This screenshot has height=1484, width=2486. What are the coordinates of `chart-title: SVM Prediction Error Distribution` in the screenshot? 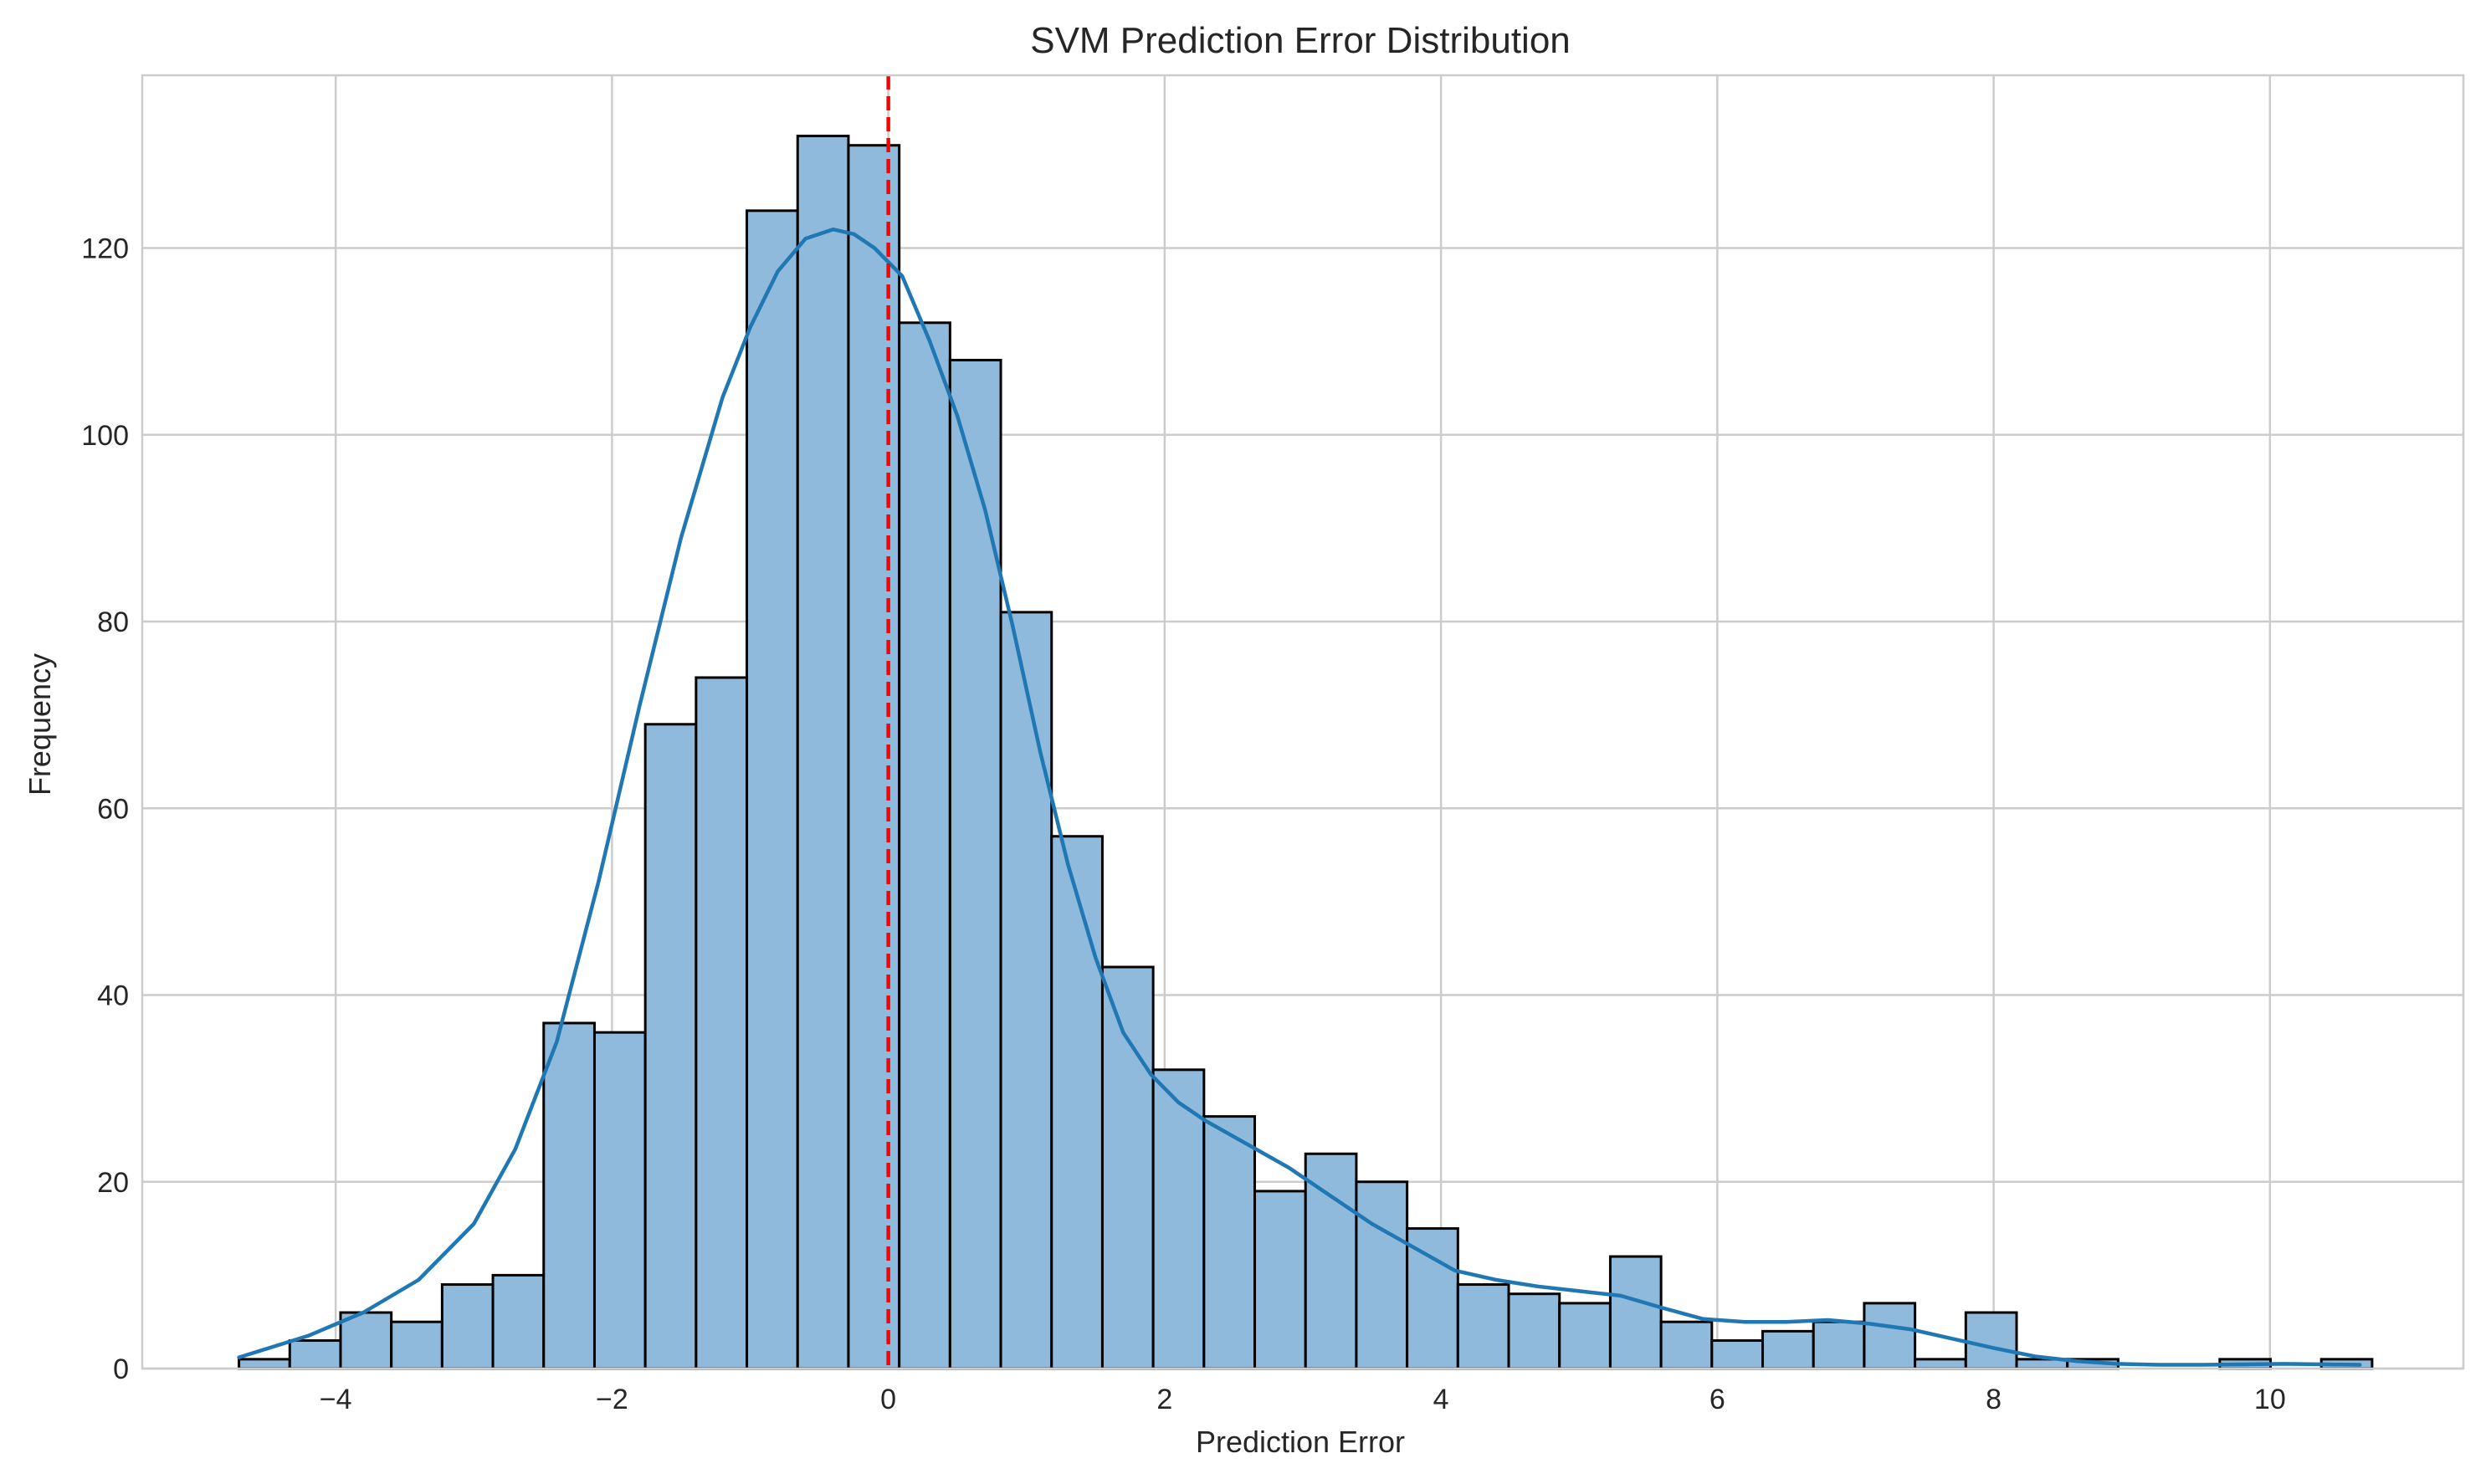 It's located at (1300, 40).